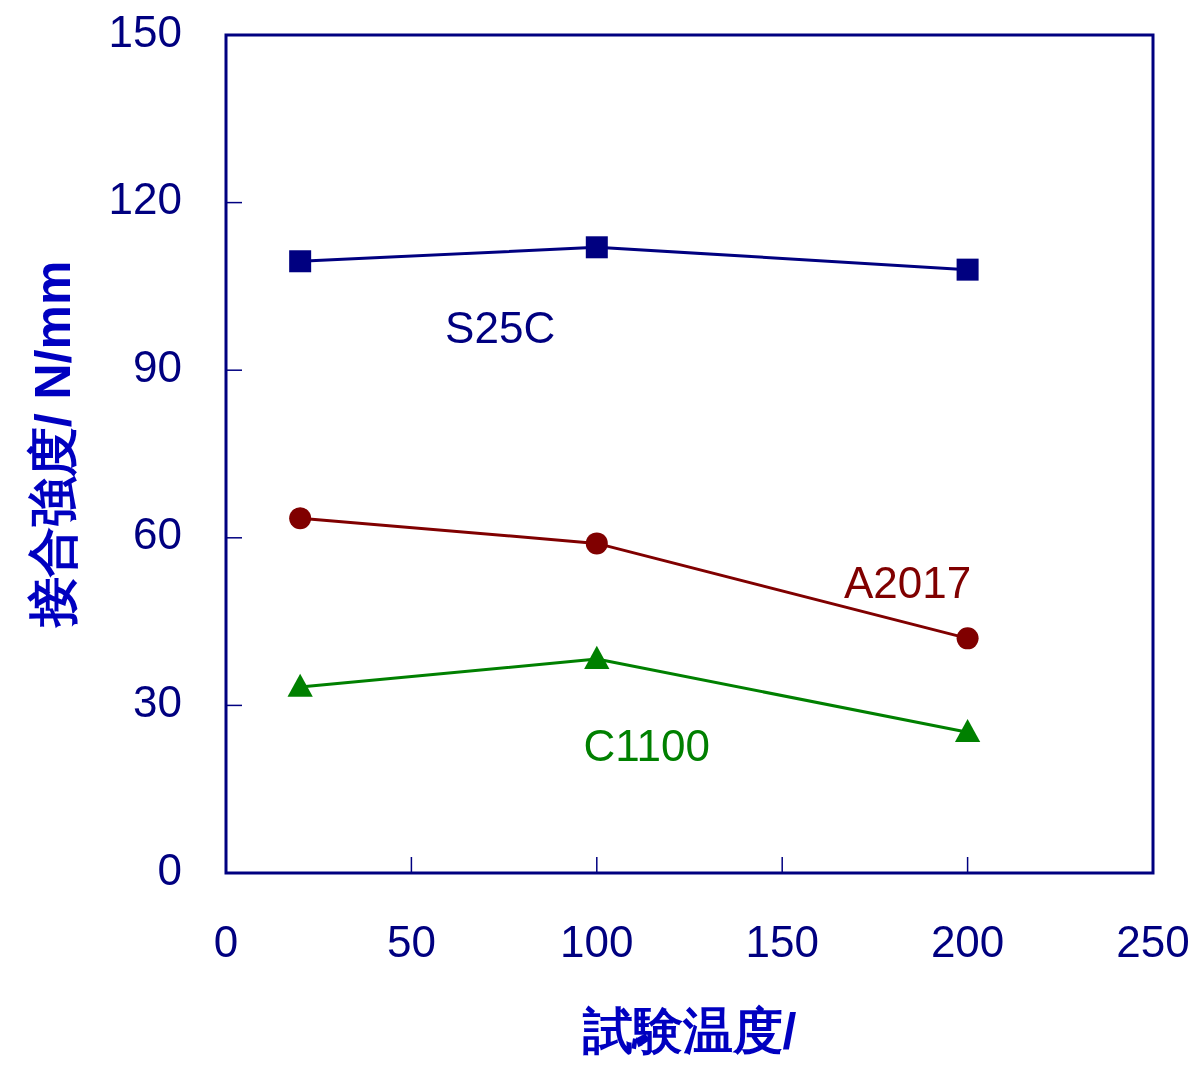 Image resolution: width=1190 pixels, height=1067 pixels. Describe the element at coordinates (53, 445) in the screenshot. I see `y-axis-title: 接合強度/ N/mm` at that location.